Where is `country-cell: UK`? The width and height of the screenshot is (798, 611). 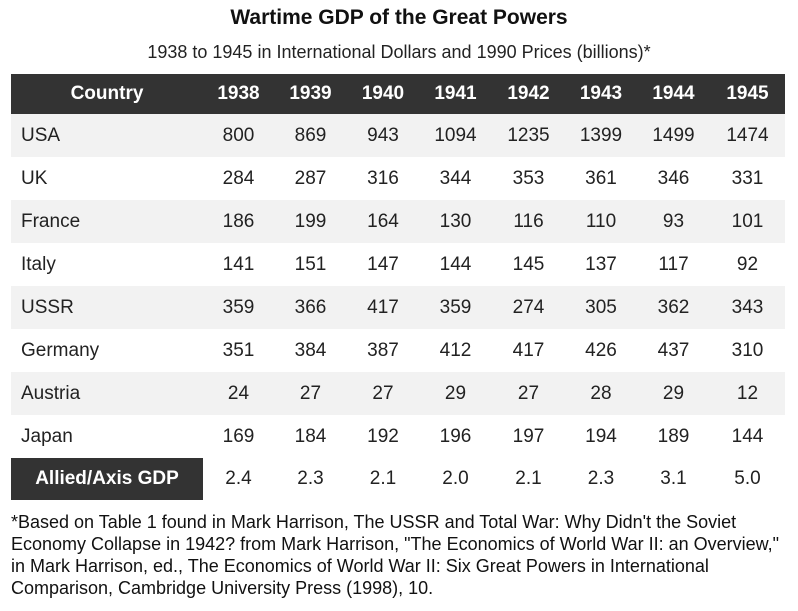 country-cell: UK is located at coordinates (34, 178).